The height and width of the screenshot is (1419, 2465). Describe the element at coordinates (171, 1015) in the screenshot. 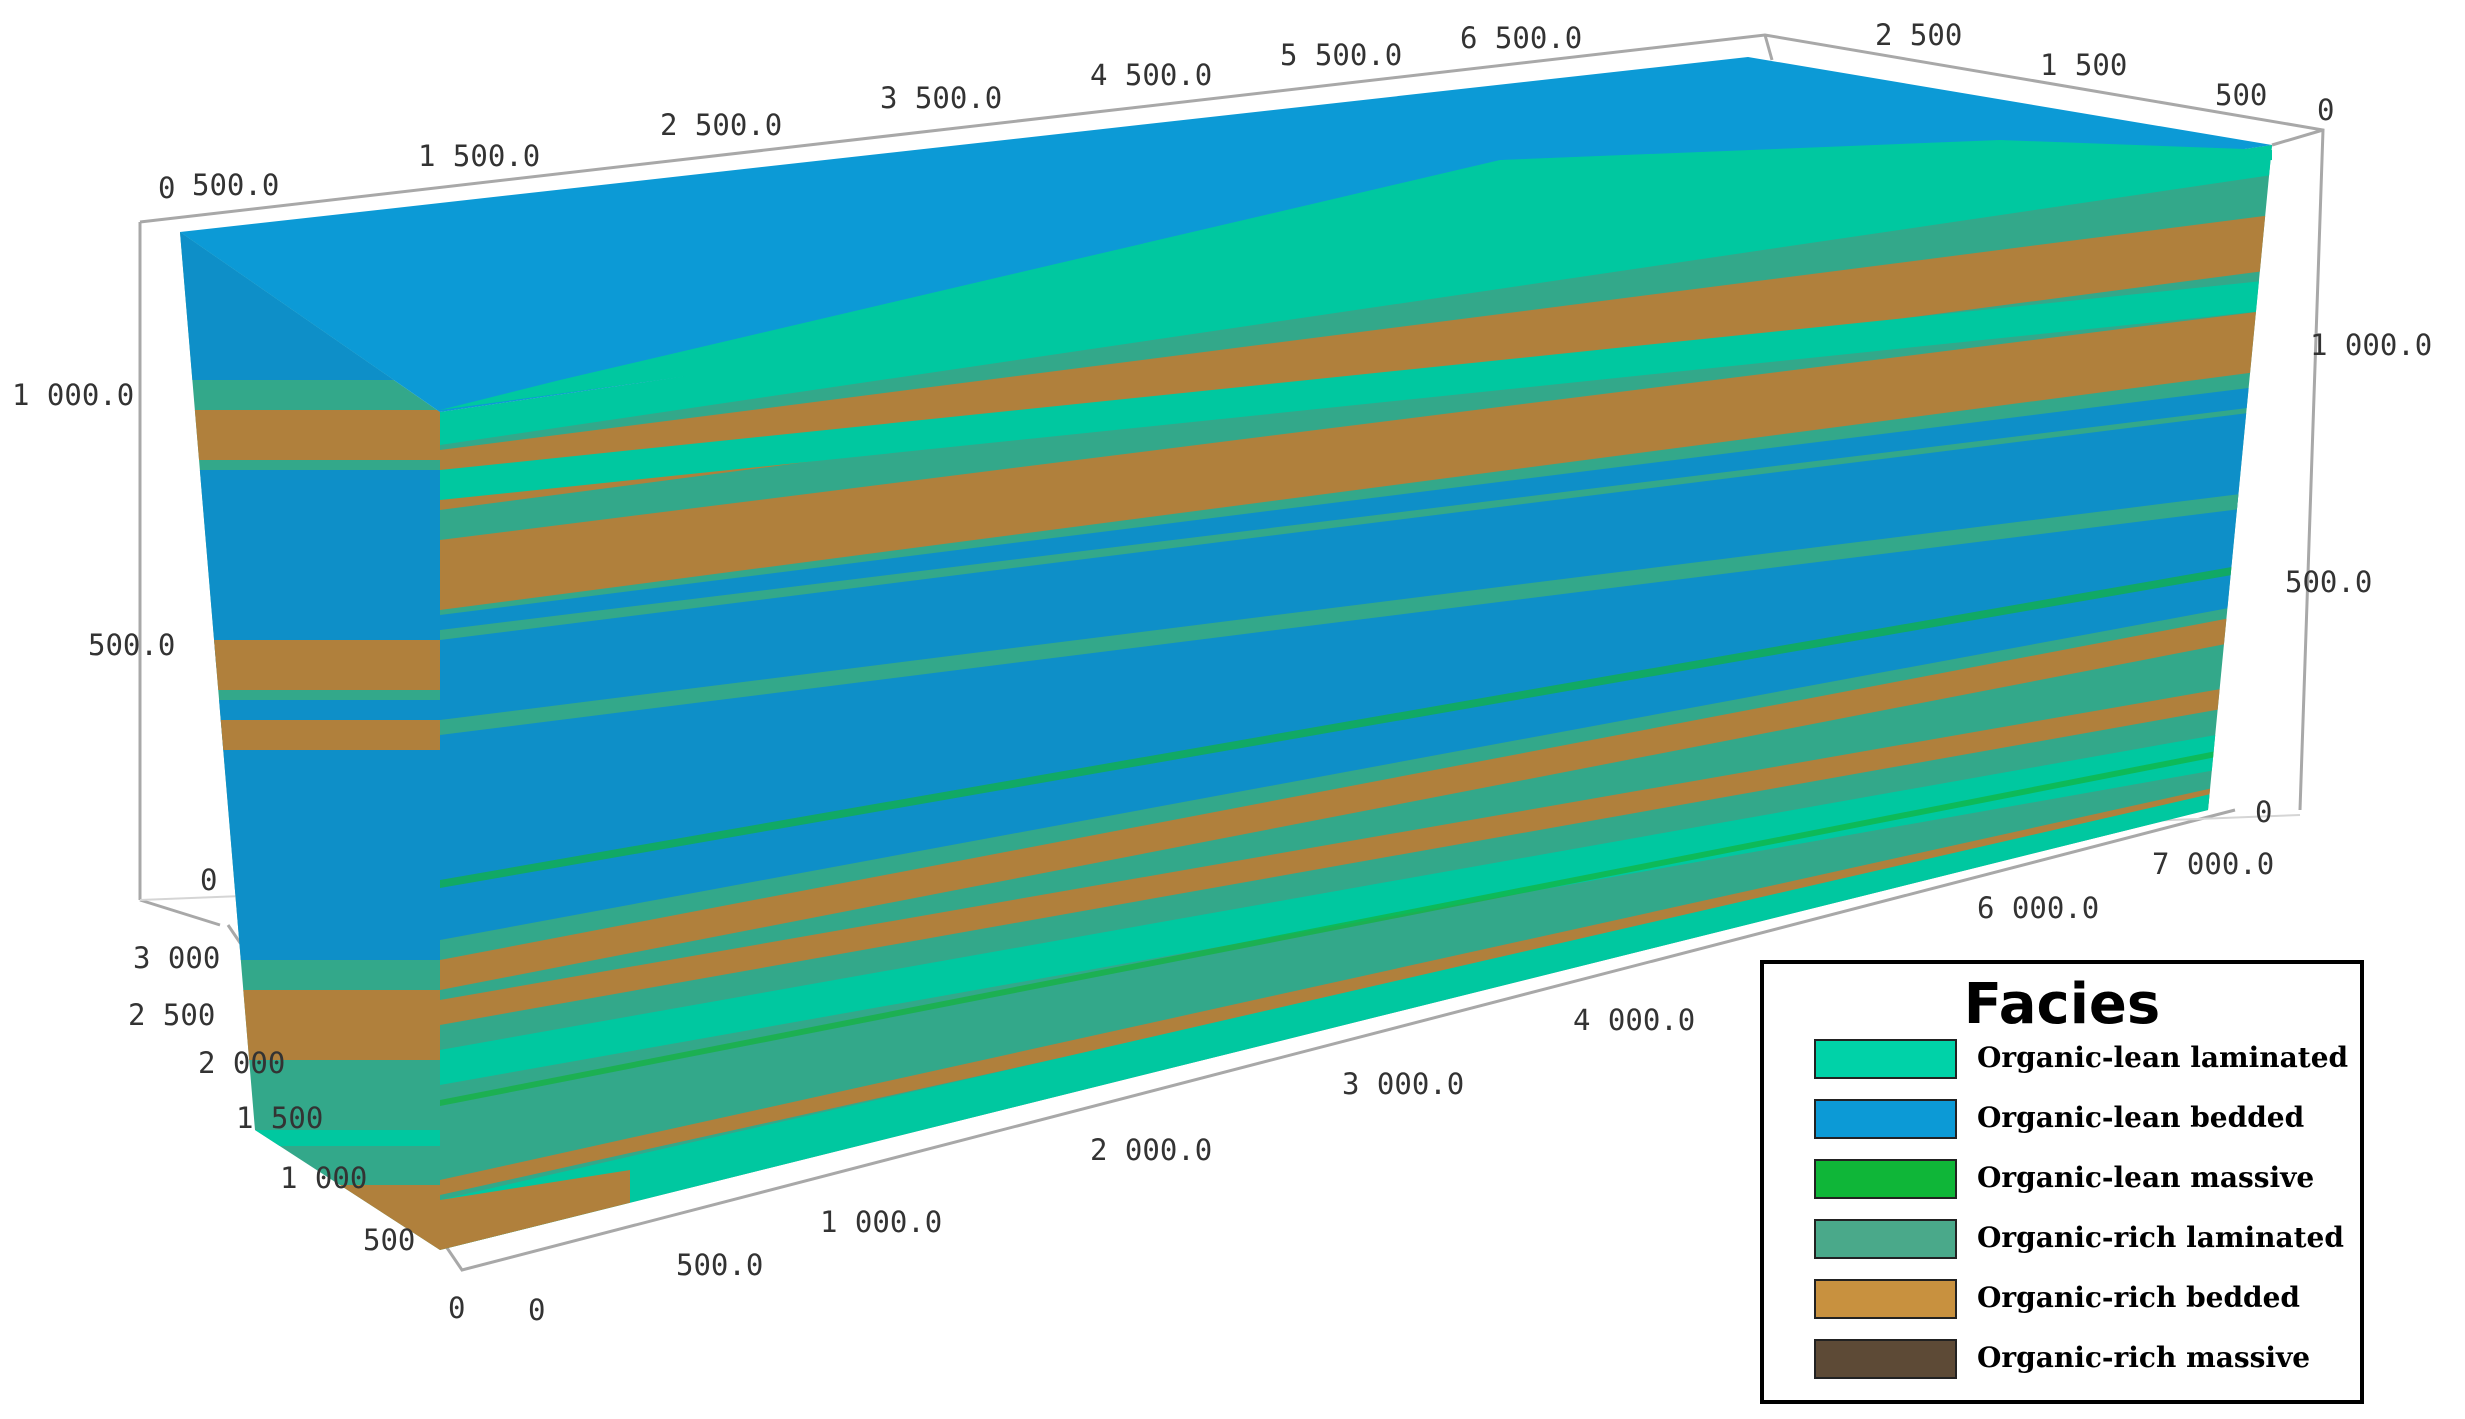

I see `depth-axis-tick-1: 2 500` at that location.